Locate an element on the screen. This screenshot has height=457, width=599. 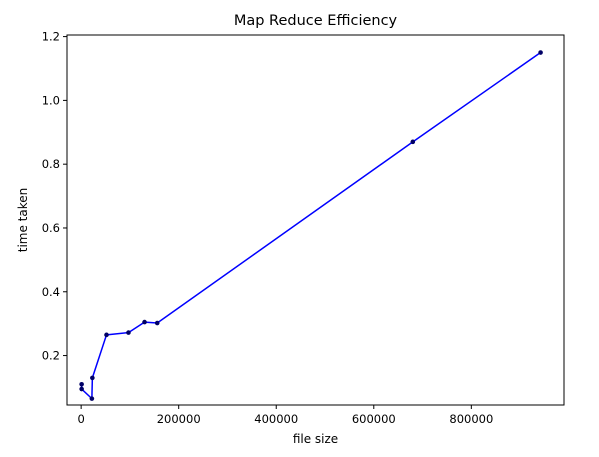
y-tick-label: 0.8 is located at coordinates (51, 164).